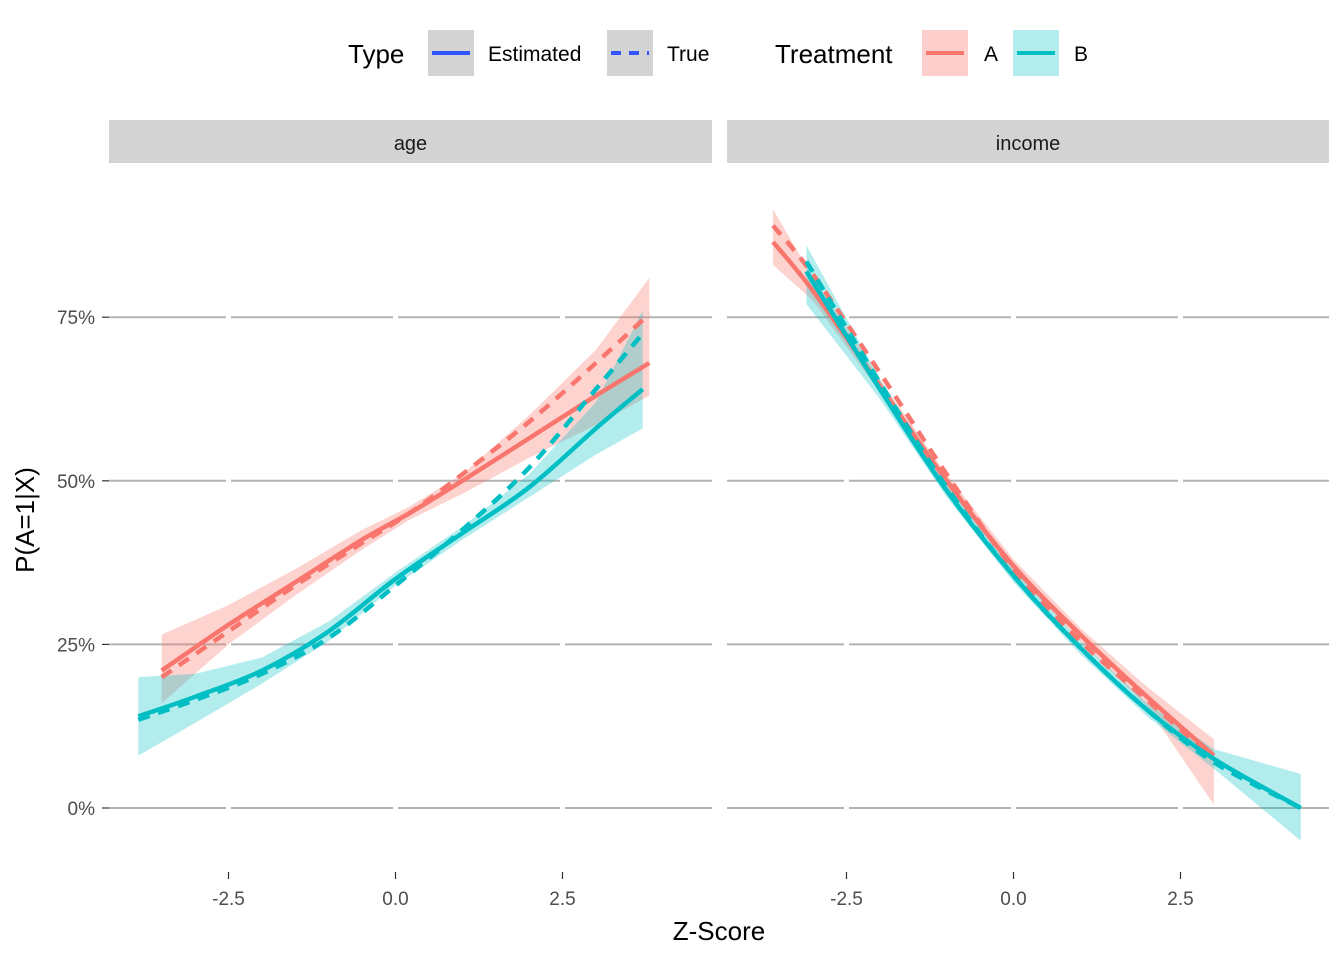  I want to click on y-tick-label: 50%, so click(76, 482).